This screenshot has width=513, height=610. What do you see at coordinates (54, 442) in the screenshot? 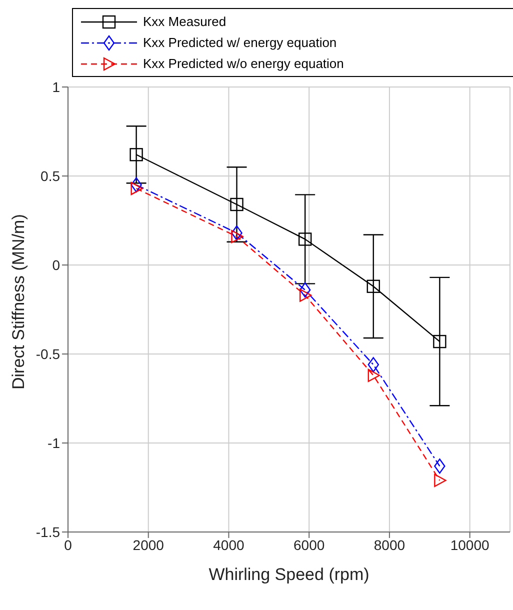
I see `y-tick-label: -1` at bounding box center [54, 442].